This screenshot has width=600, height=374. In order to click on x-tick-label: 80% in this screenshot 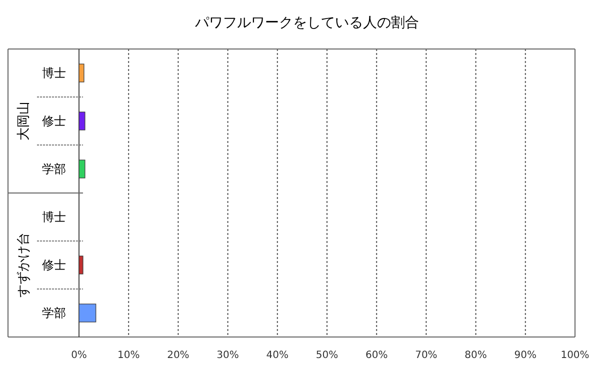, I will do `click(475, 355)`.